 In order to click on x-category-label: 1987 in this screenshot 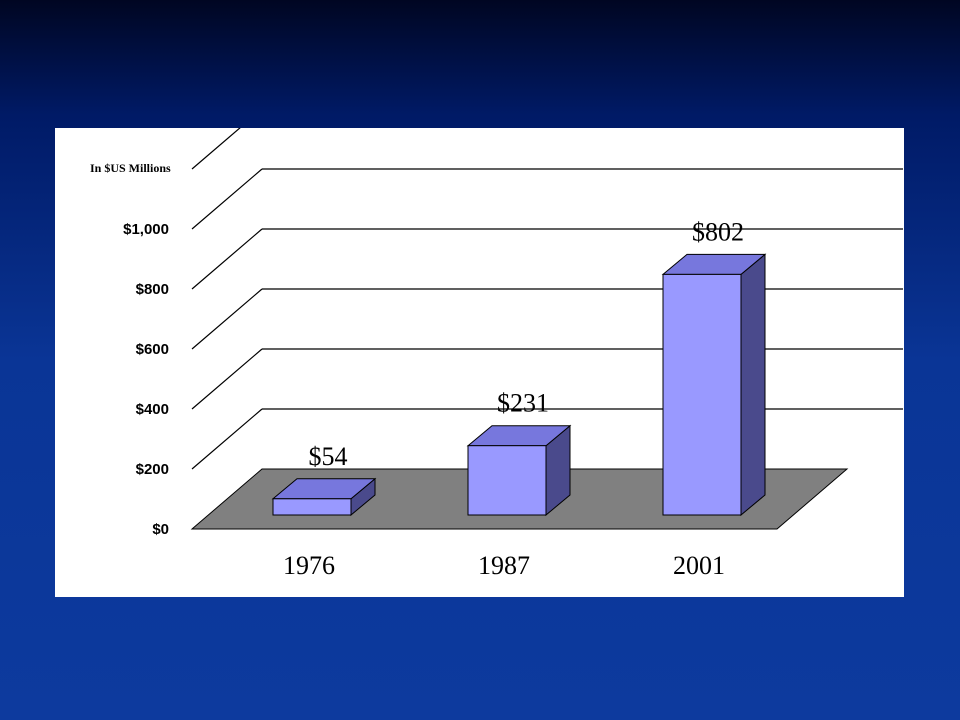, I will do `click(504, 565)`.